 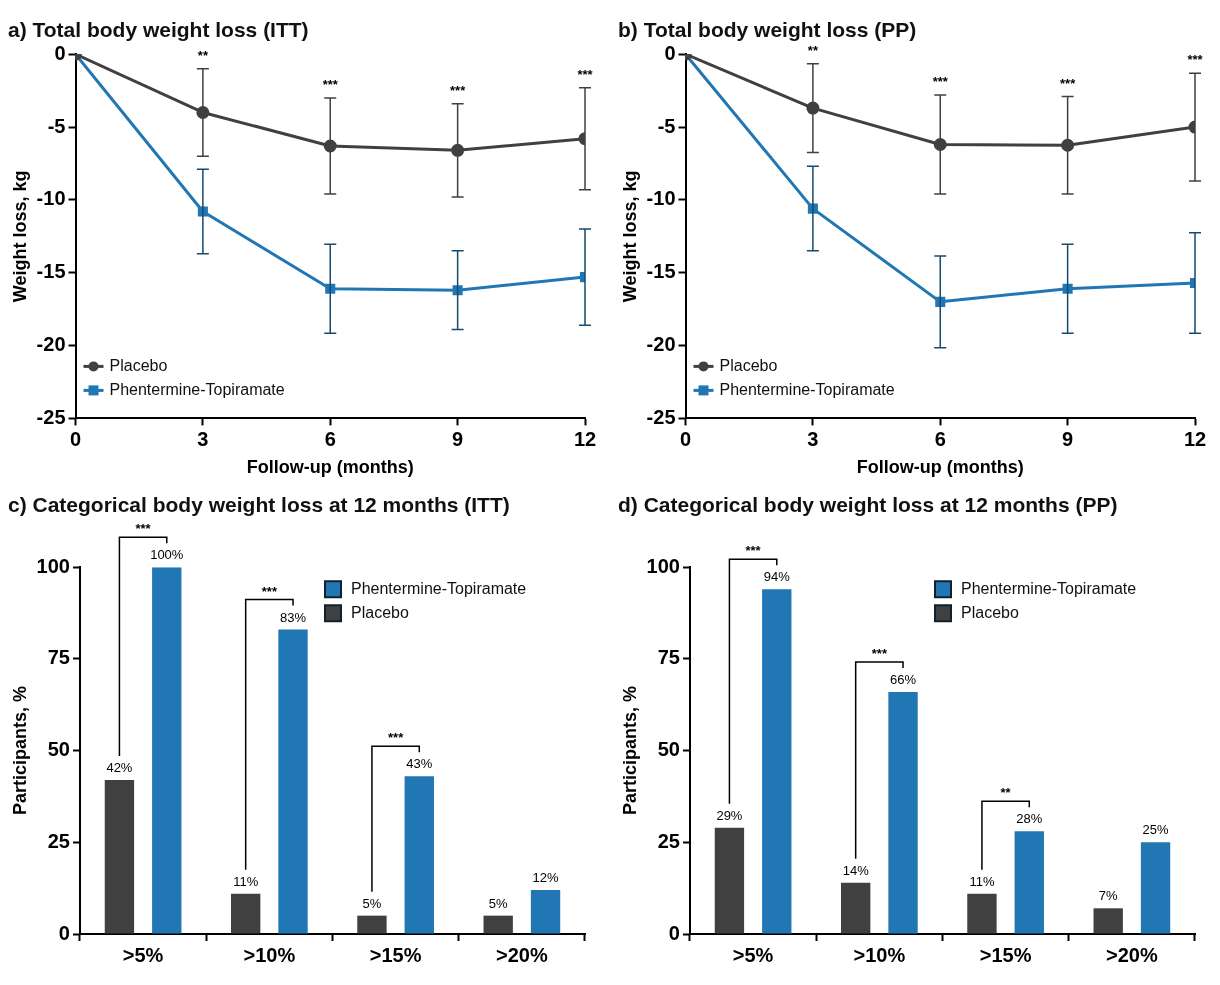 I want to click on data-label: 83%, so click(x=293, y=617).